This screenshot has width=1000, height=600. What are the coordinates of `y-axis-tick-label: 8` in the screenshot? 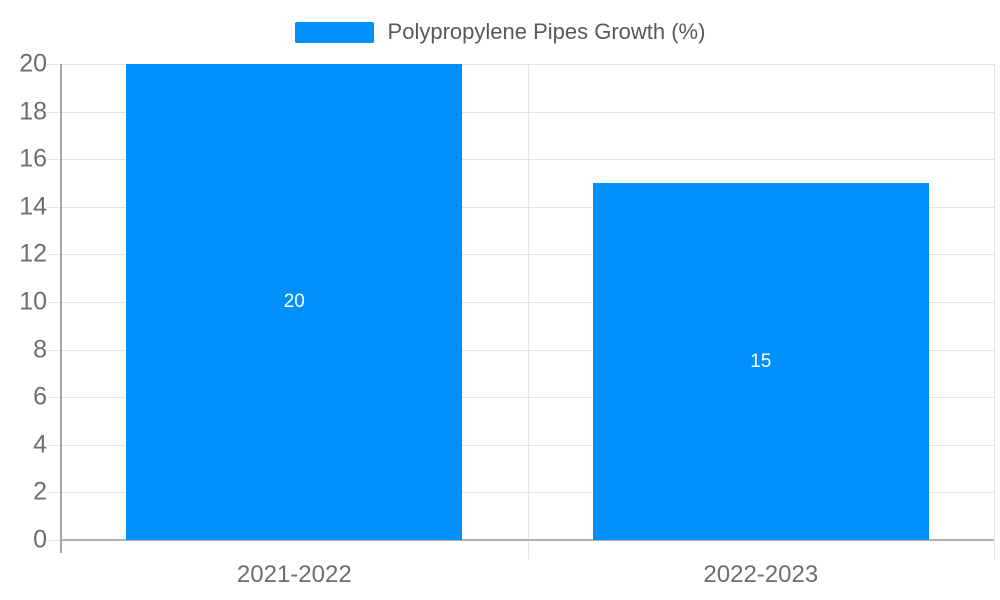 It's located at (40, 349).